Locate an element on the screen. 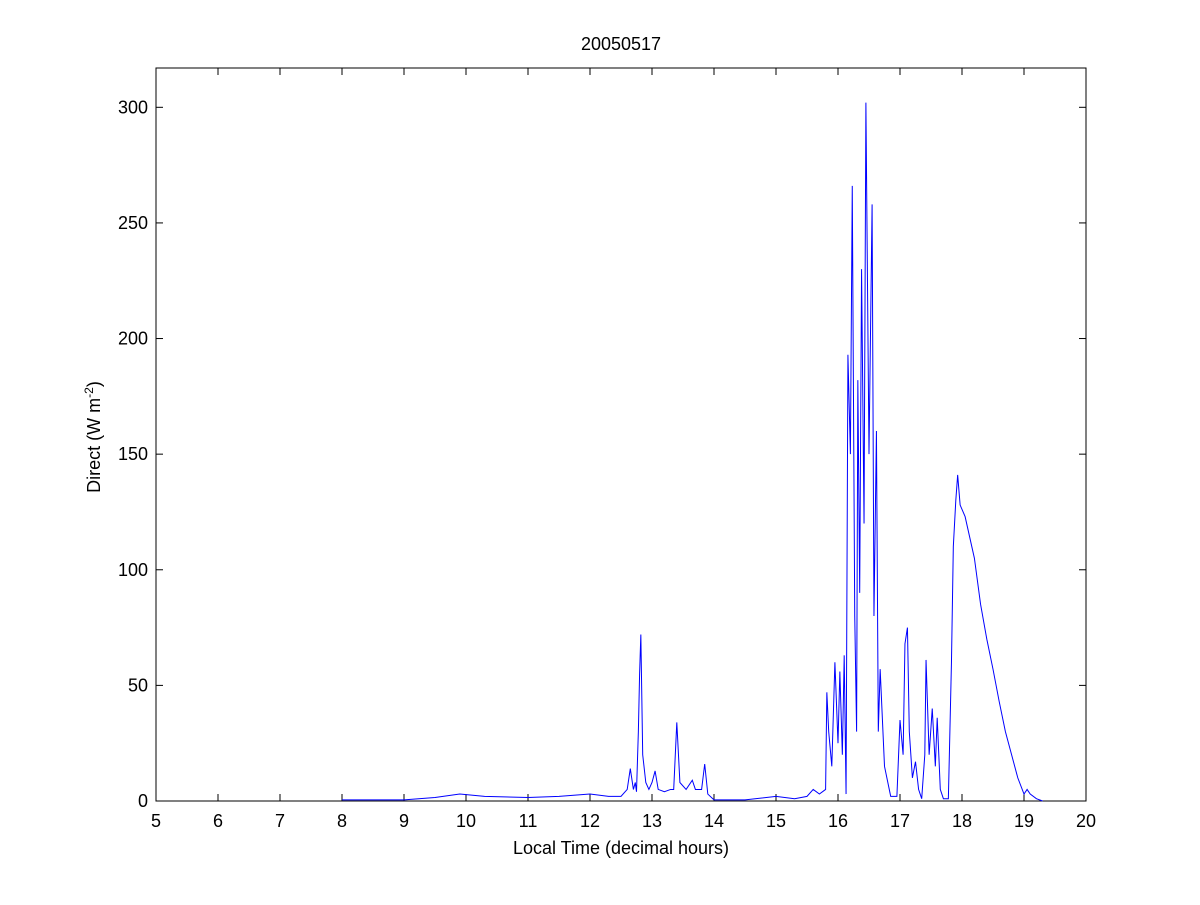 This screenshot has height=905, width=1200. y-axis-label: Direct (W m-2) is located at coordinates (93, 437).